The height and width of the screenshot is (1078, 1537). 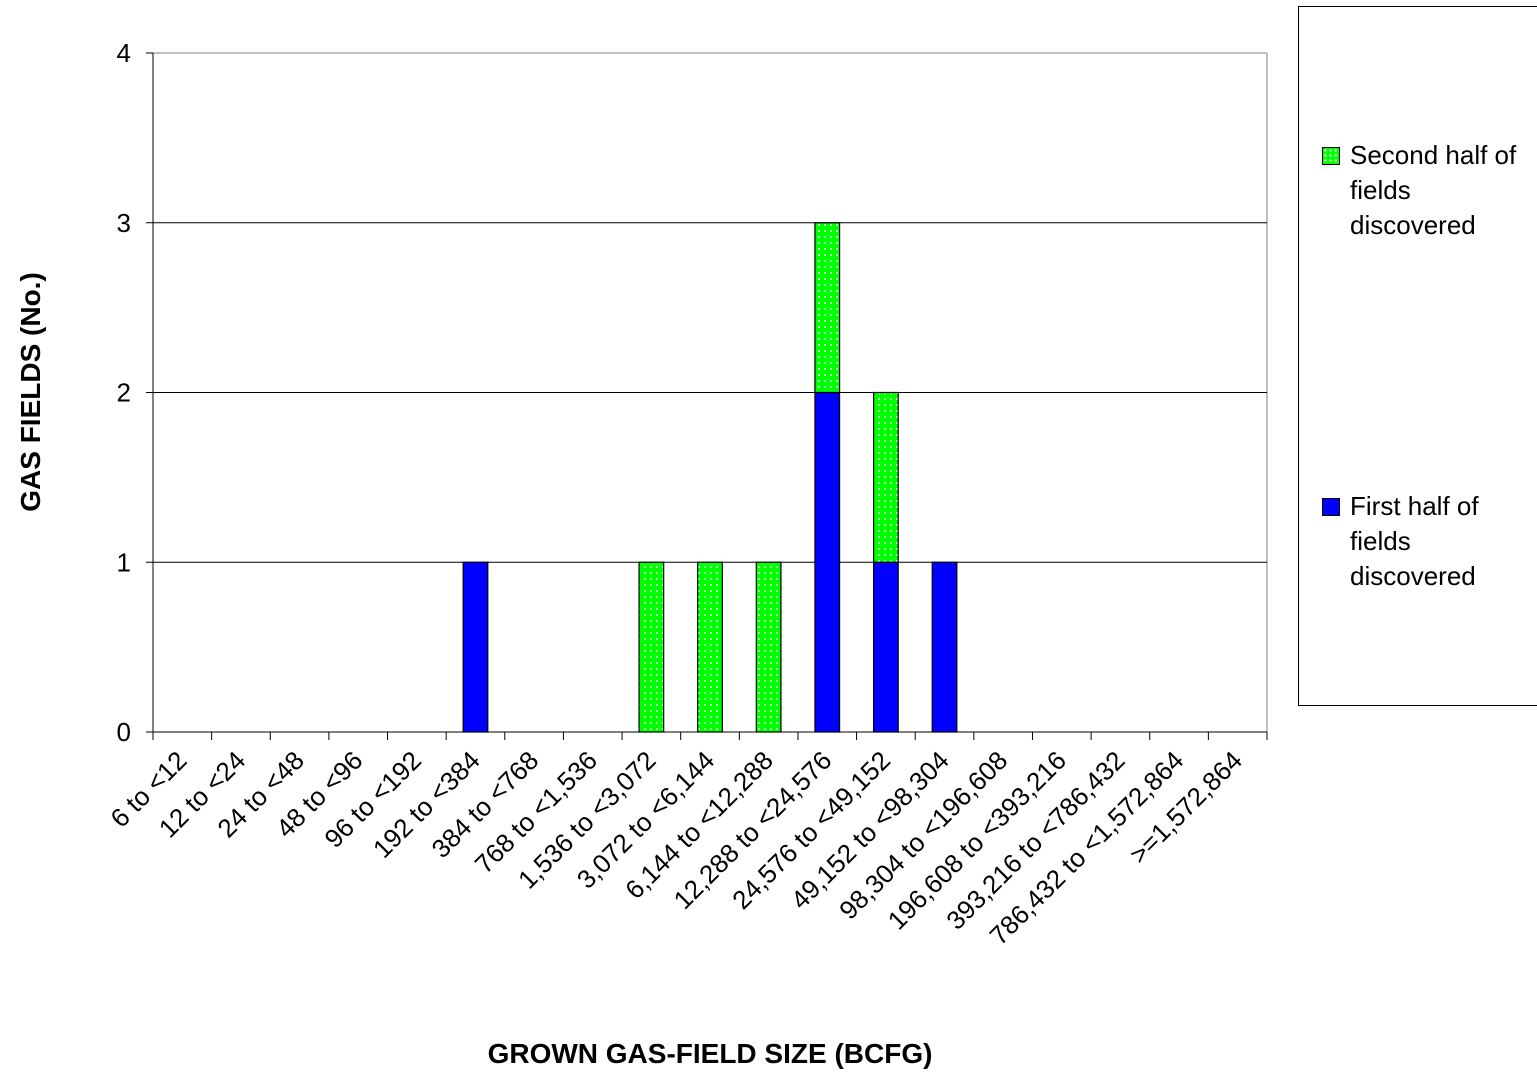 I want to click on y-tick-label: 2, so click(x=124, y=393).